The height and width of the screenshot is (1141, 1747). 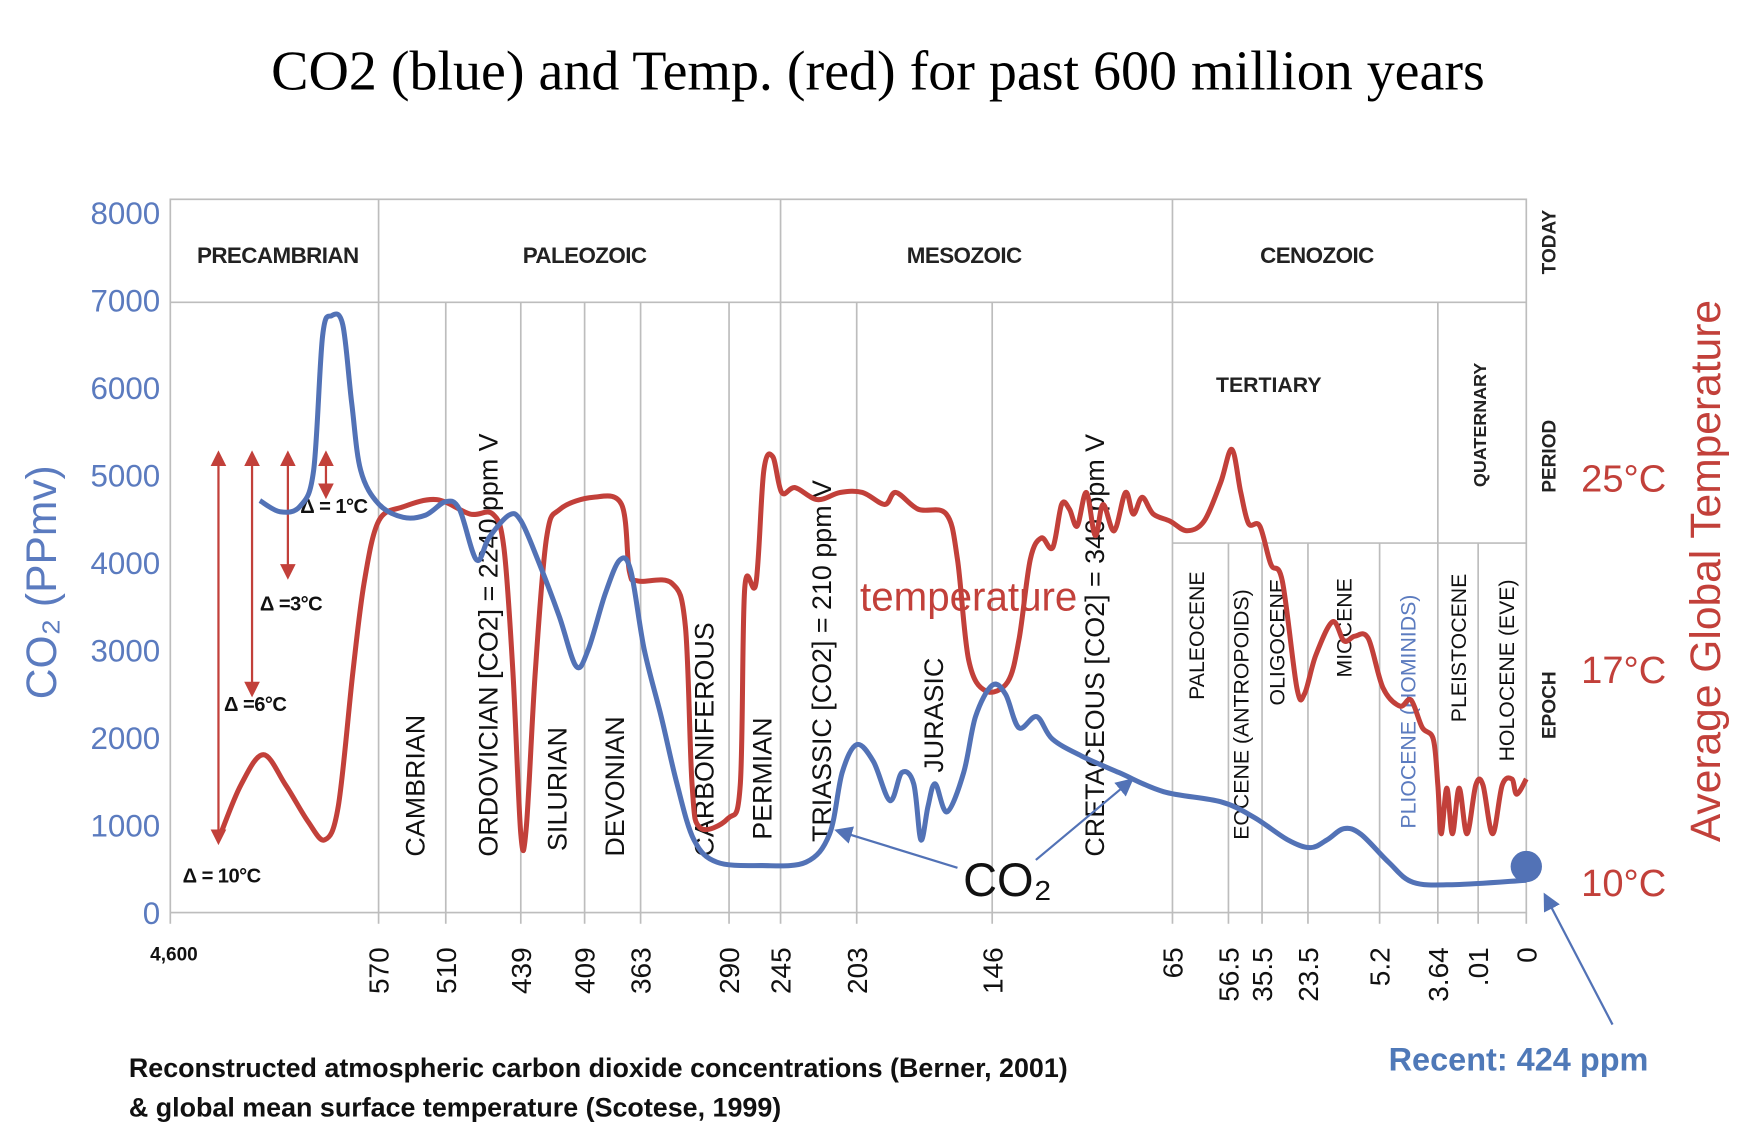 What do you see at coordinates (1549, 705) in the screenshot?
I see `column-label: EPOCH` at bounding box center [1549, 705].